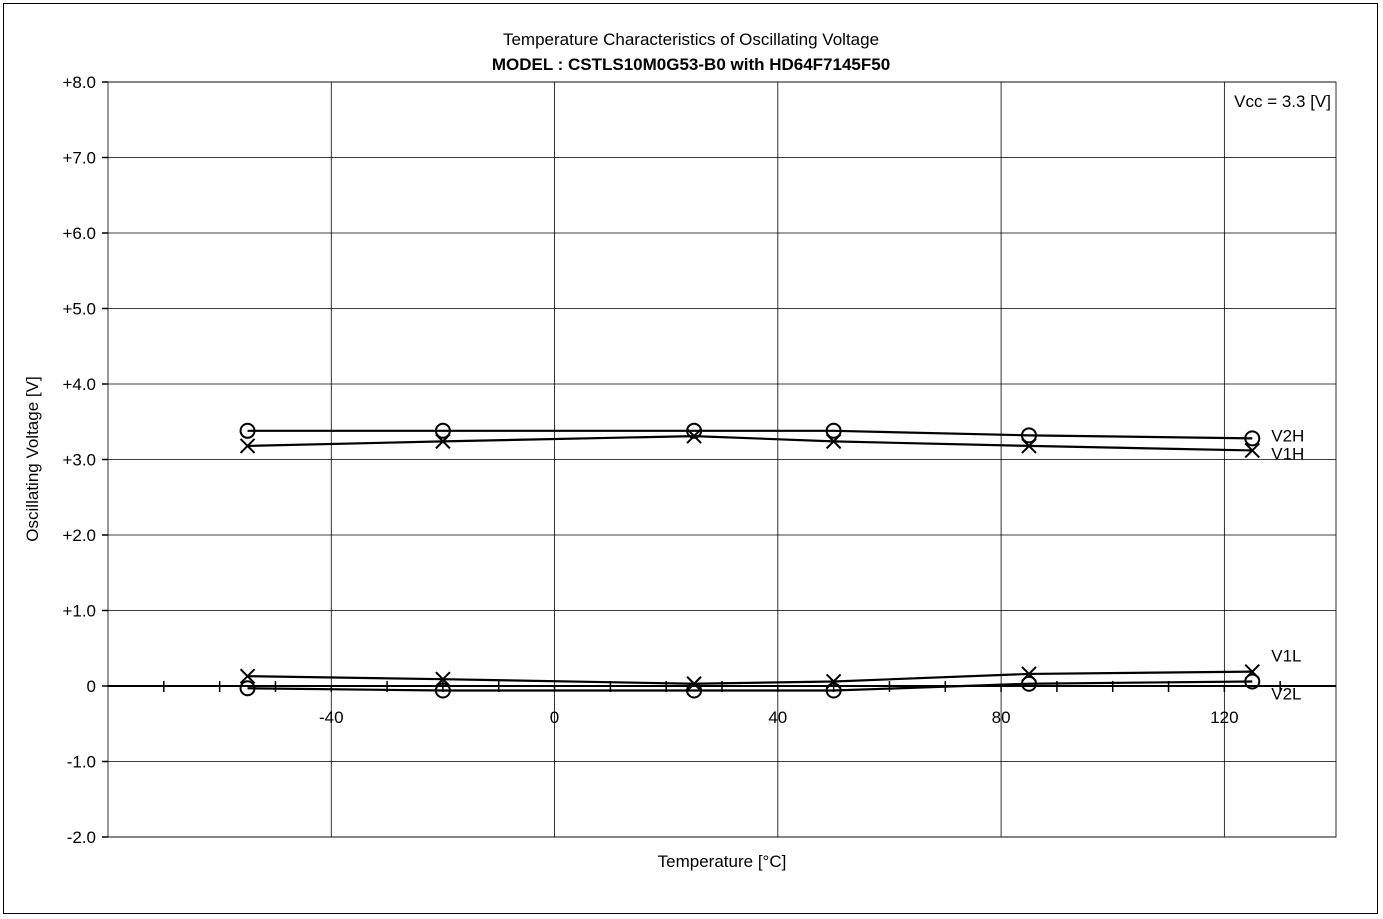 The width and height of the screenshot is (1383, 919). Describe the element at coordinates (777, 717) in the screenshot. I see `x-tick-label: 40` at that location.